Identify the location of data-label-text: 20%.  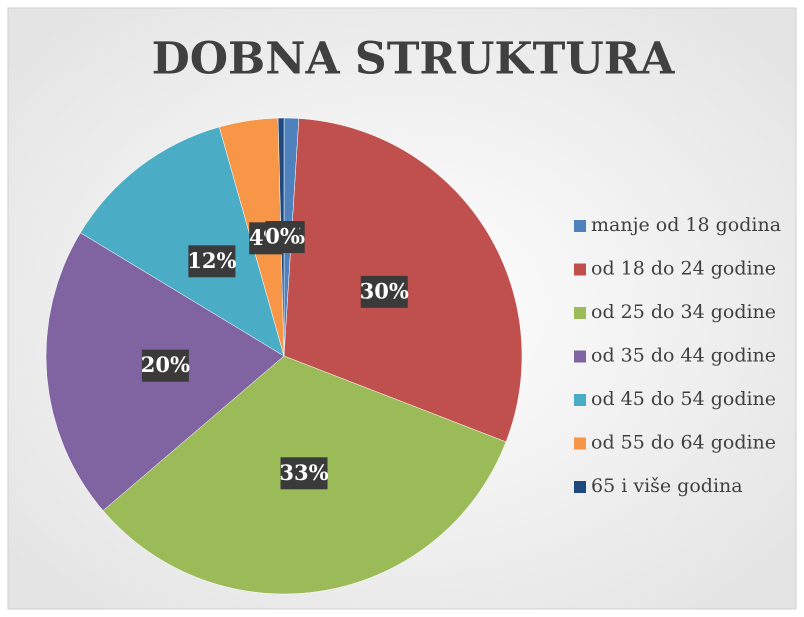
(165, 364).